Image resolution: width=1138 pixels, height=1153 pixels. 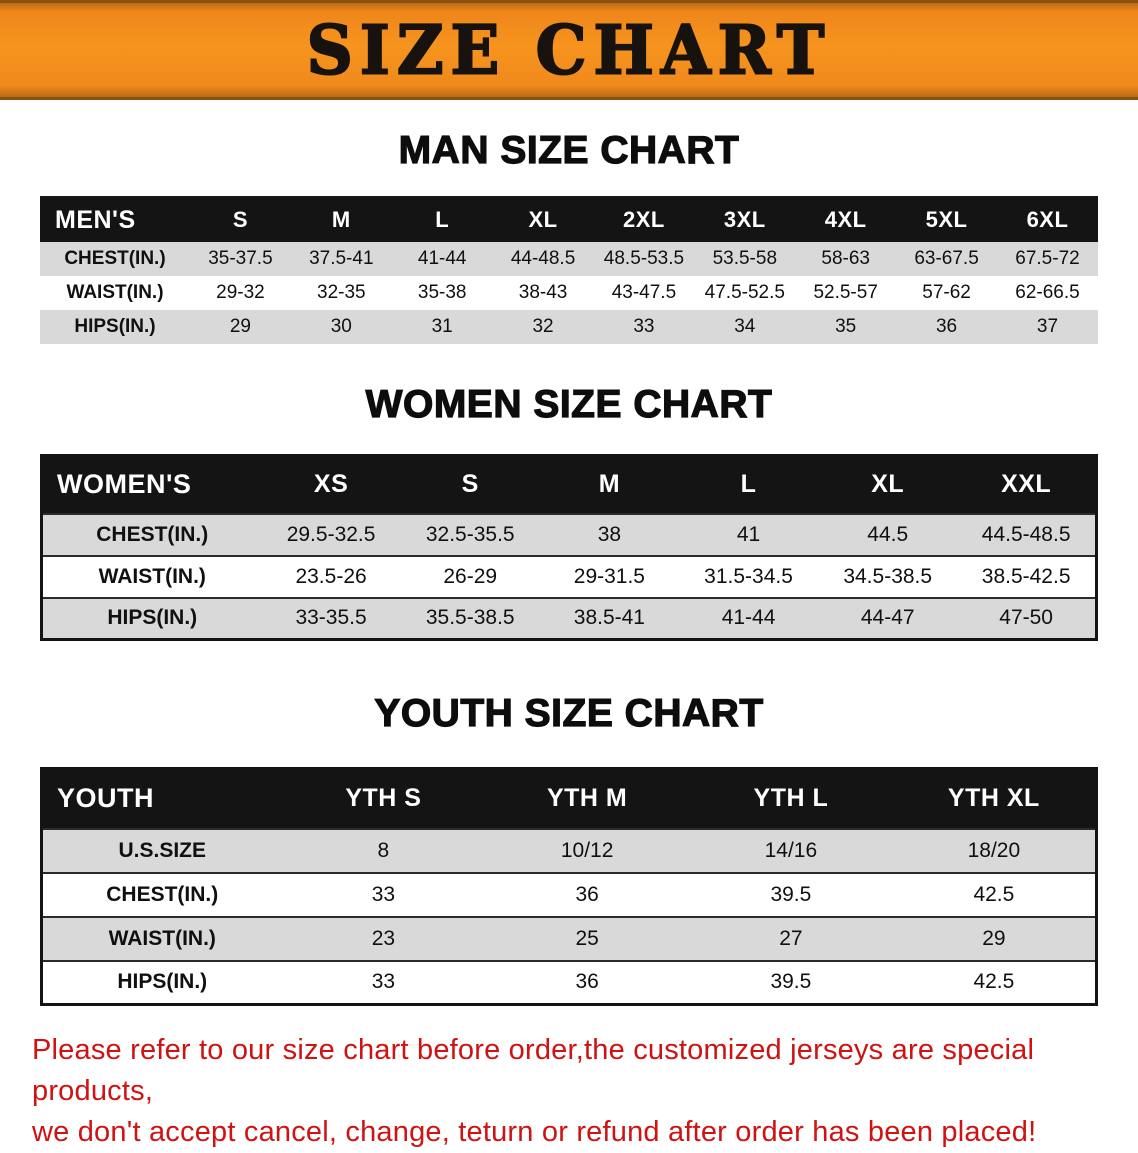 What do you see at coordinates (644, 219) in the screenshot?
I see `men-header-cell: 2XL` at bounding box center [644, 219].